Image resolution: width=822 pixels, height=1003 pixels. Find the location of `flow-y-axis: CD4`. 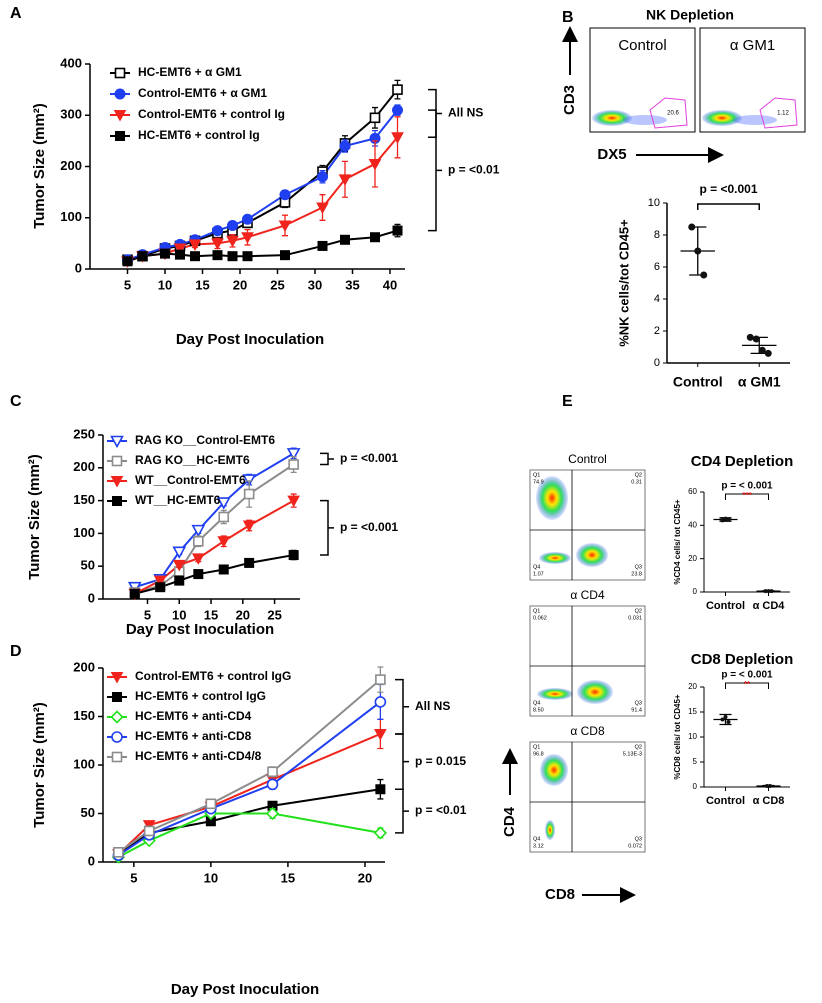

flow-y-axis: CD4 is located at coordinates (509, 821).